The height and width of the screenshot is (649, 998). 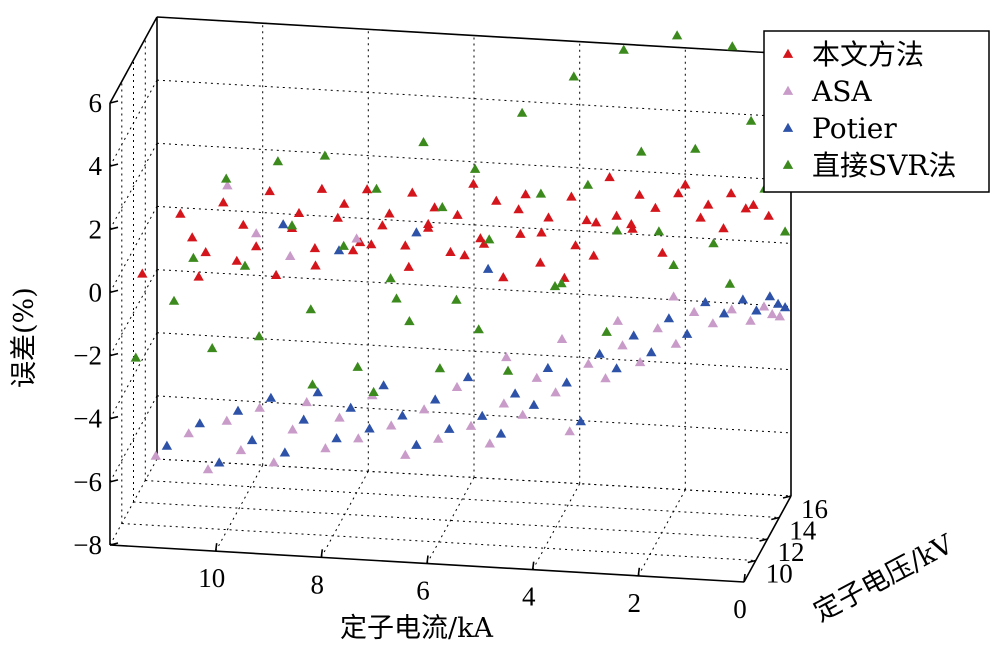 I want to click on legend-label: Potier, so click(x=854, y=128).